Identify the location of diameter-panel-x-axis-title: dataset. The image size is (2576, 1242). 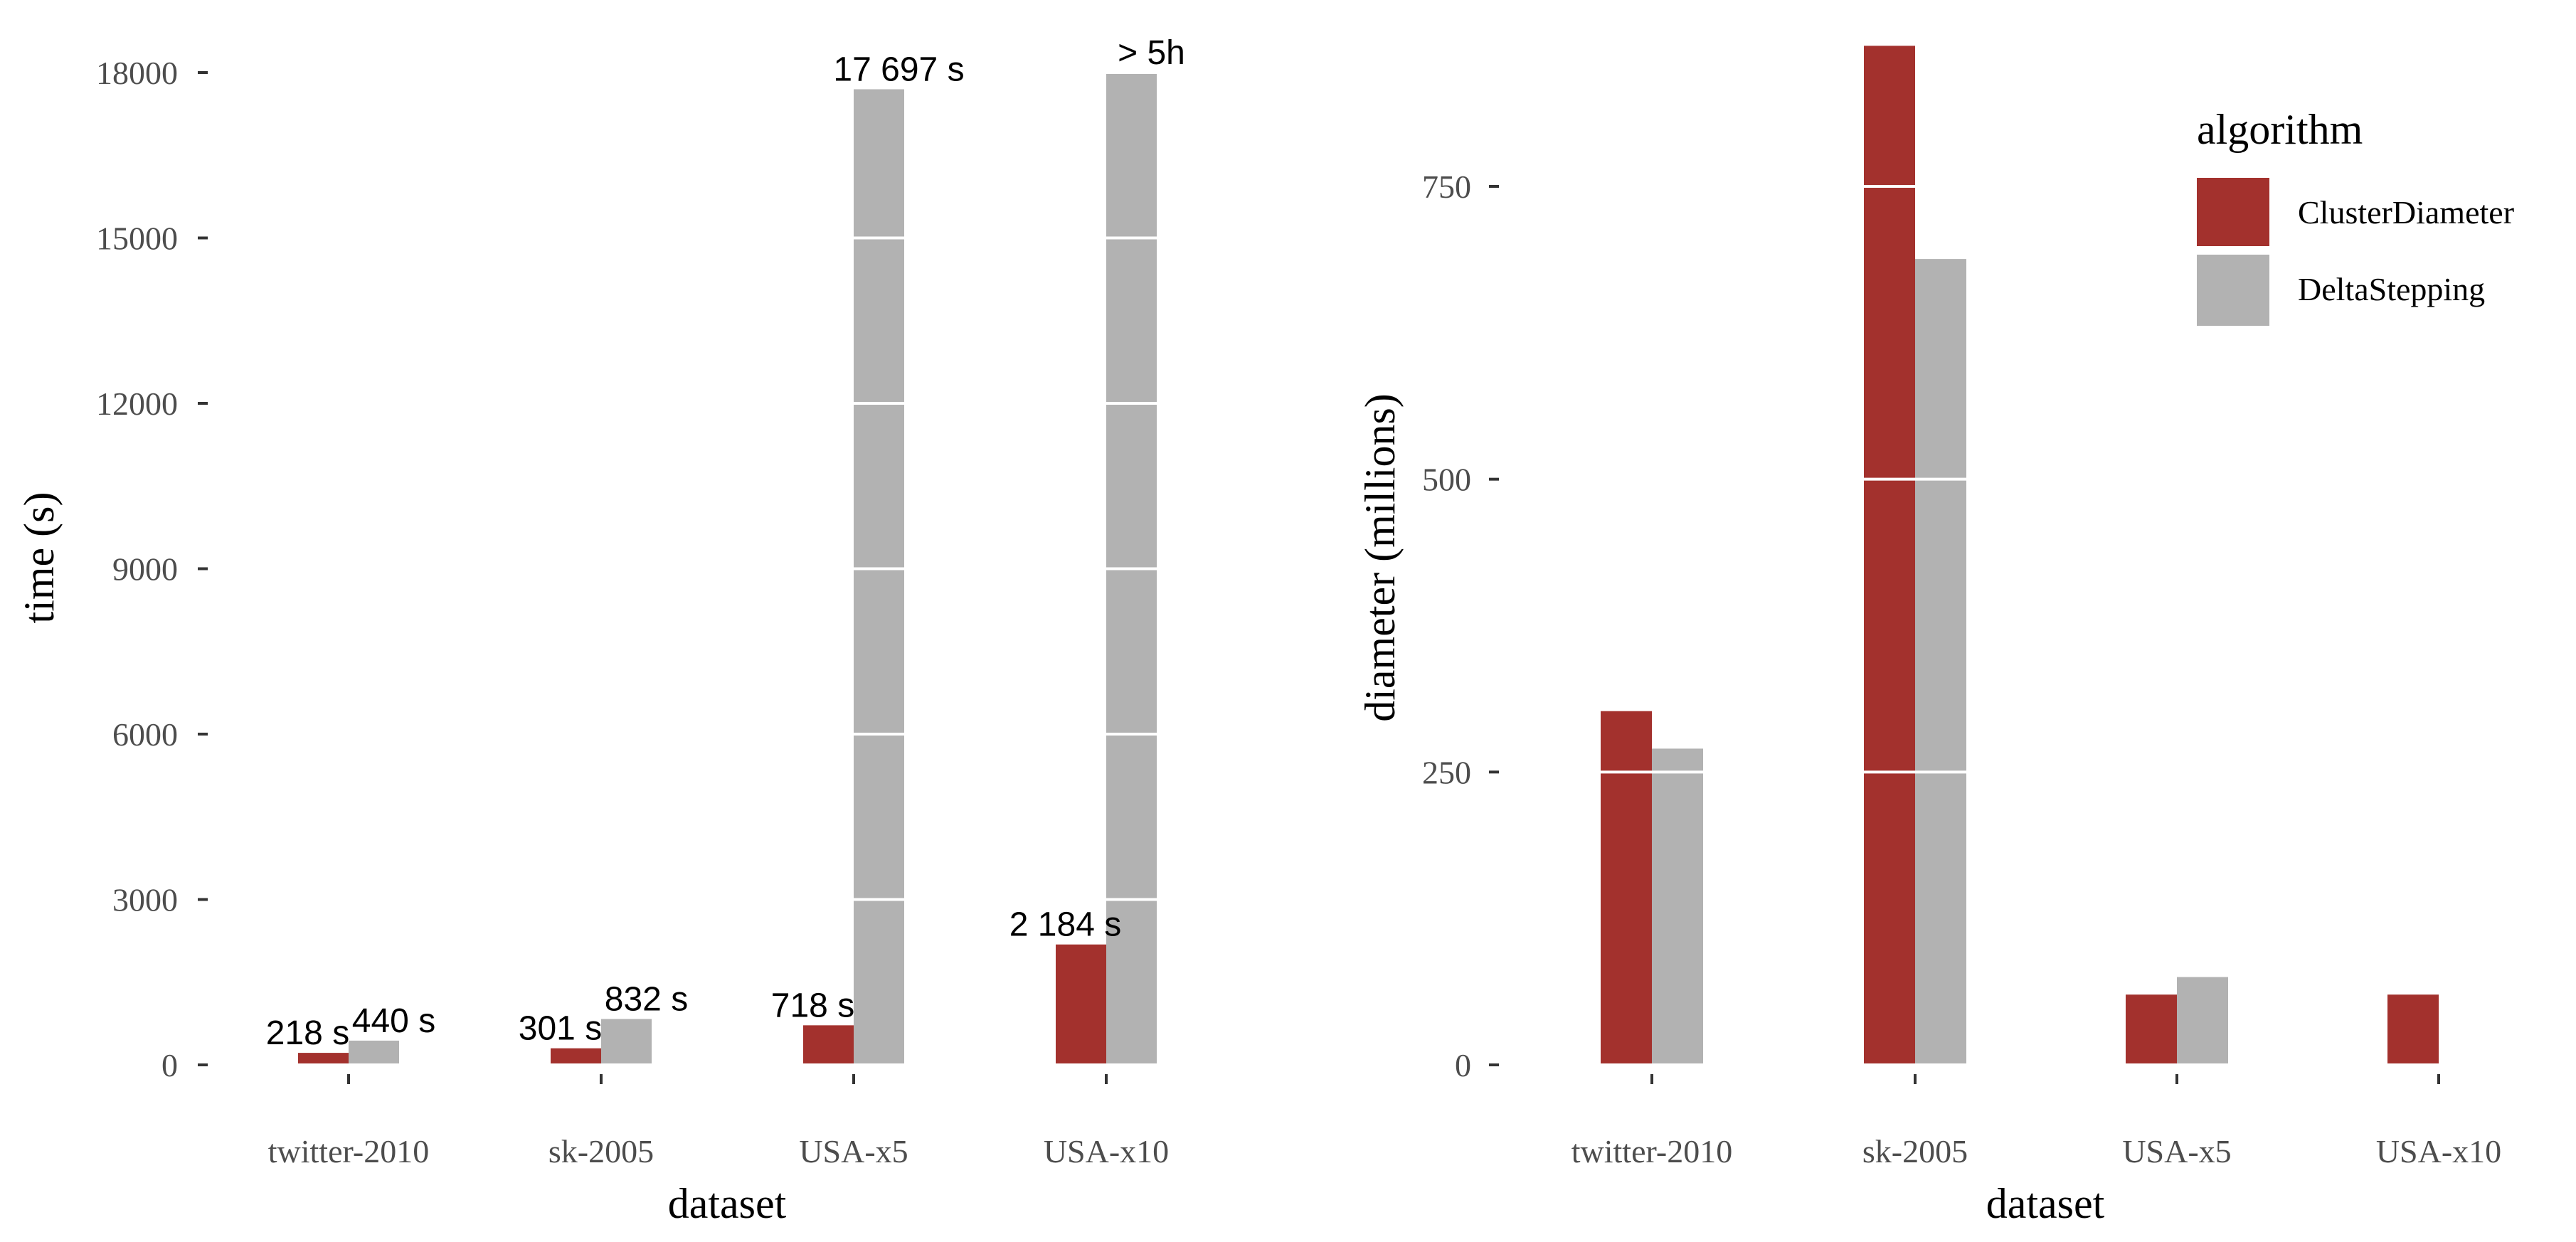
(2045, 1203).